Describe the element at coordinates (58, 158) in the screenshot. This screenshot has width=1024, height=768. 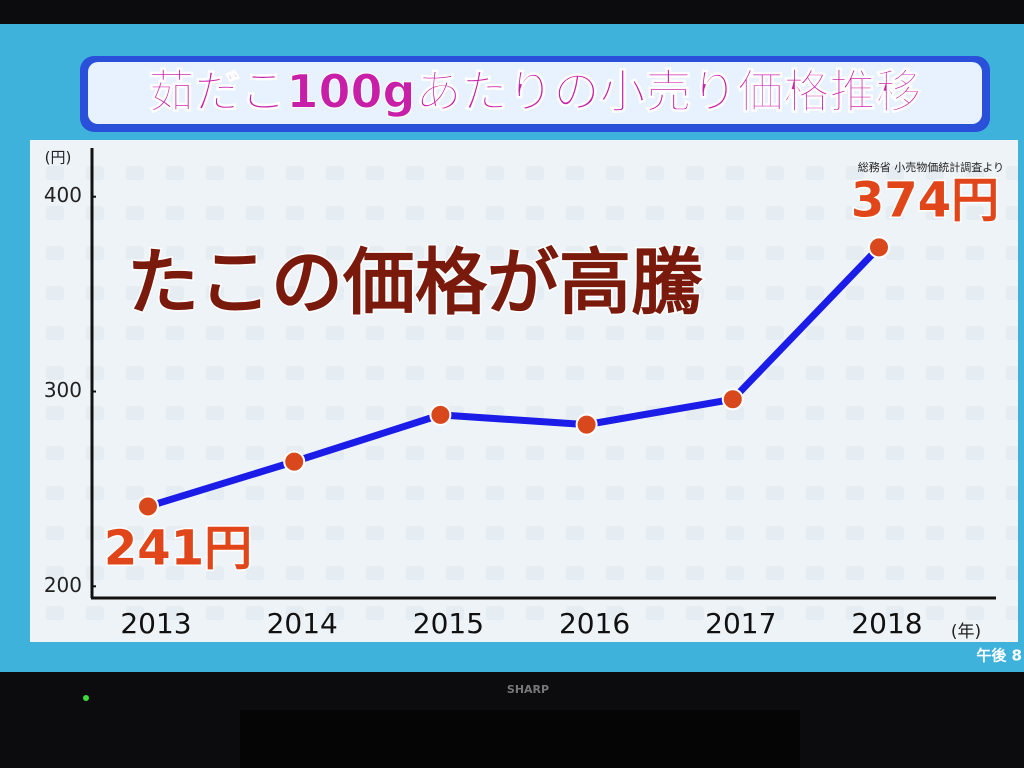
I see `y-axis-unit: (円)` at that location.